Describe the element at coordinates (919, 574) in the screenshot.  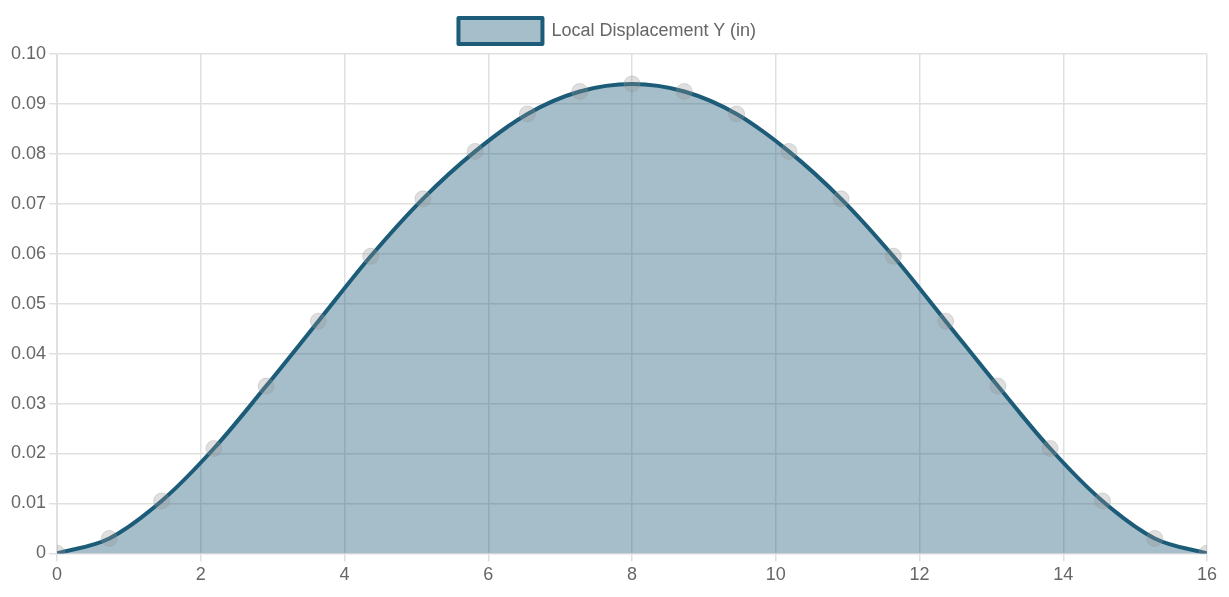
I see `x-tick-label: 12` at that location.